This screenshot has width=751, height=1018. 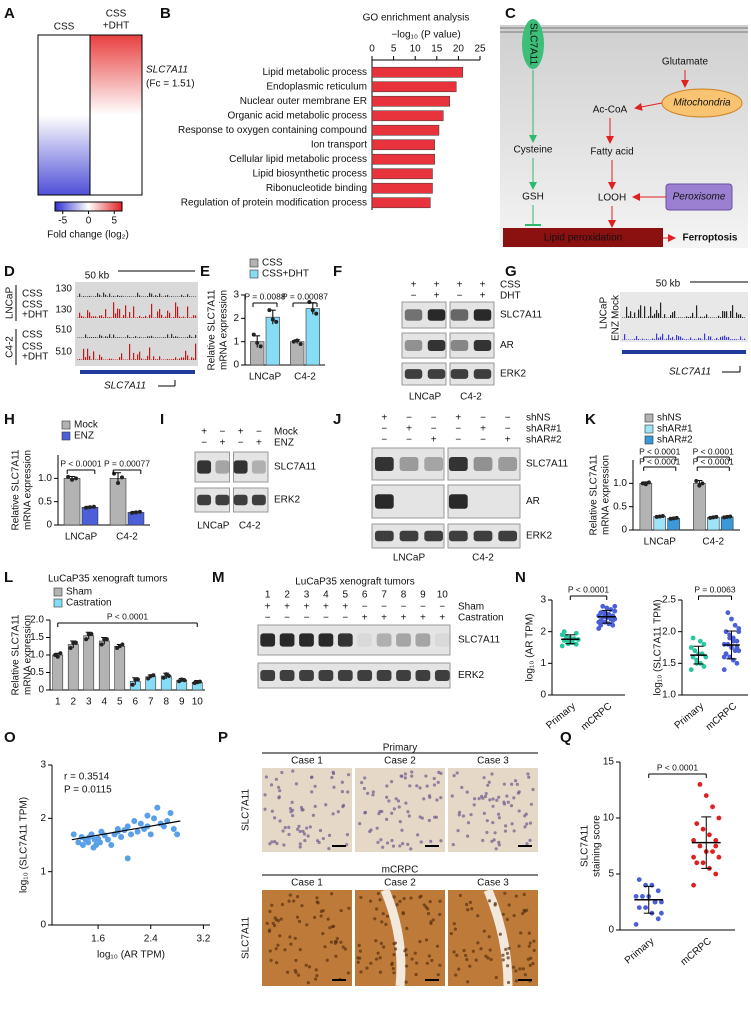 I want to click on cell-line-label: LNCaP, so click(x=425, y=397).